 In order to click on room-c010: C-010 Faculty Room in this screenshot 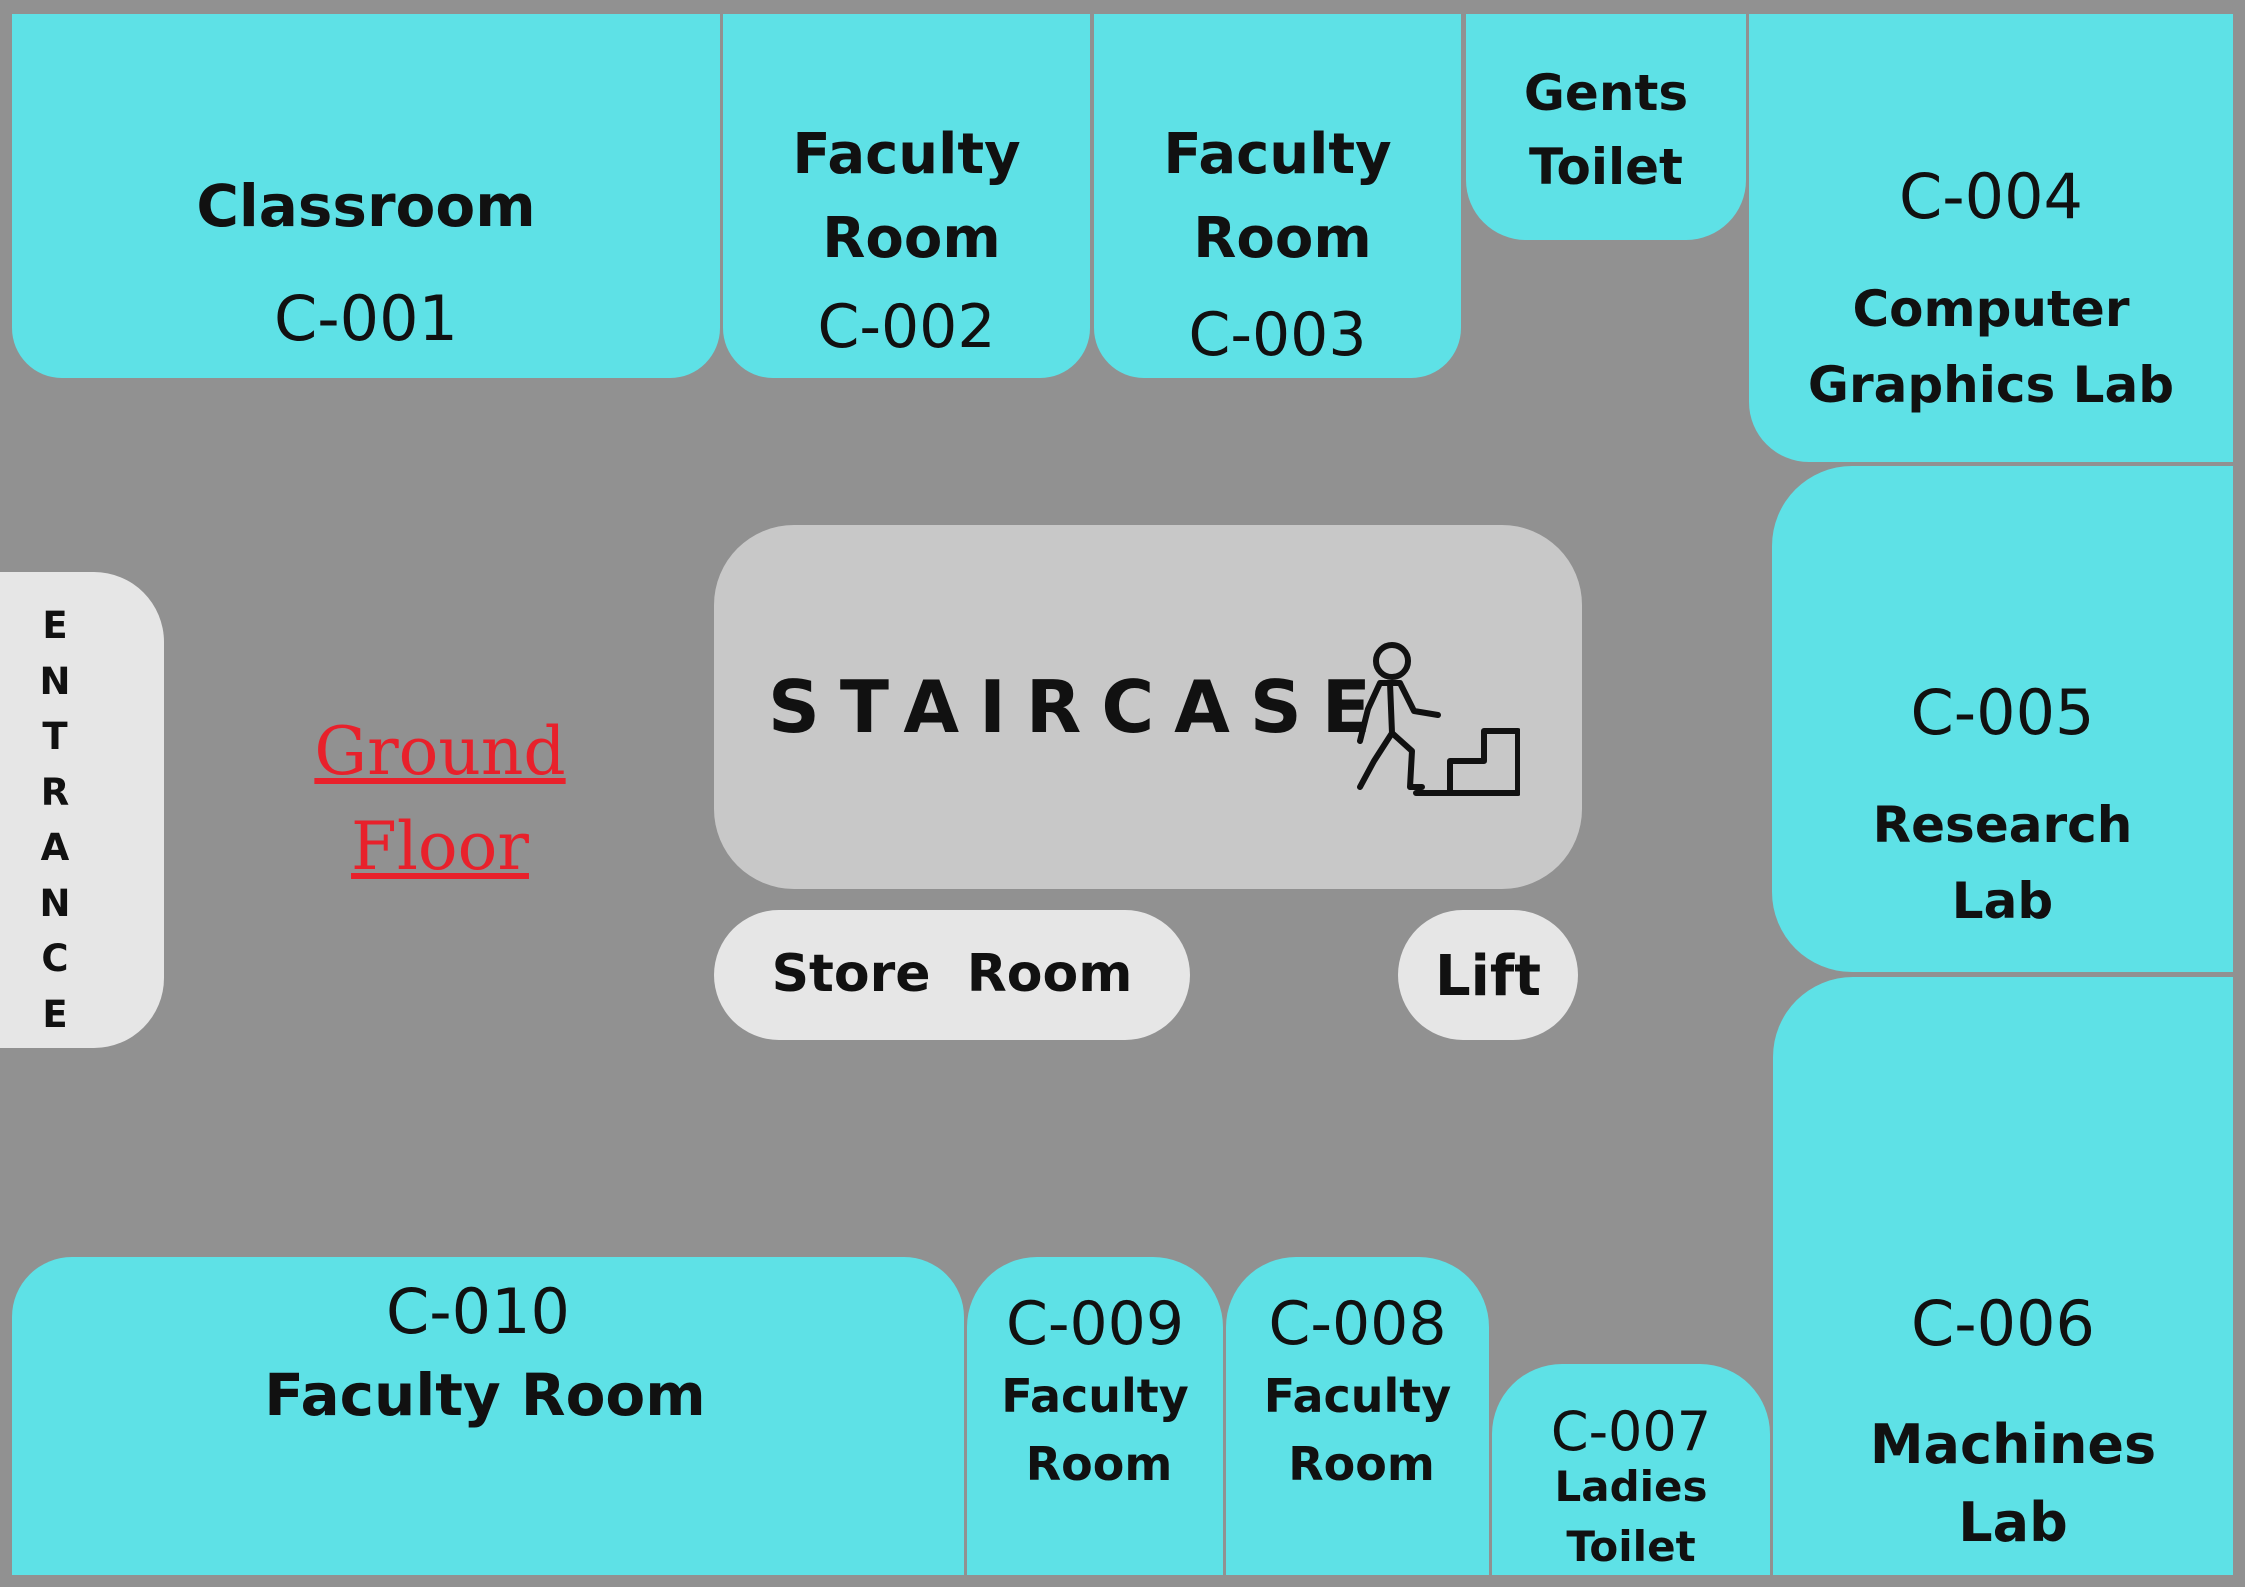, I will do `click(488, 1416)`.